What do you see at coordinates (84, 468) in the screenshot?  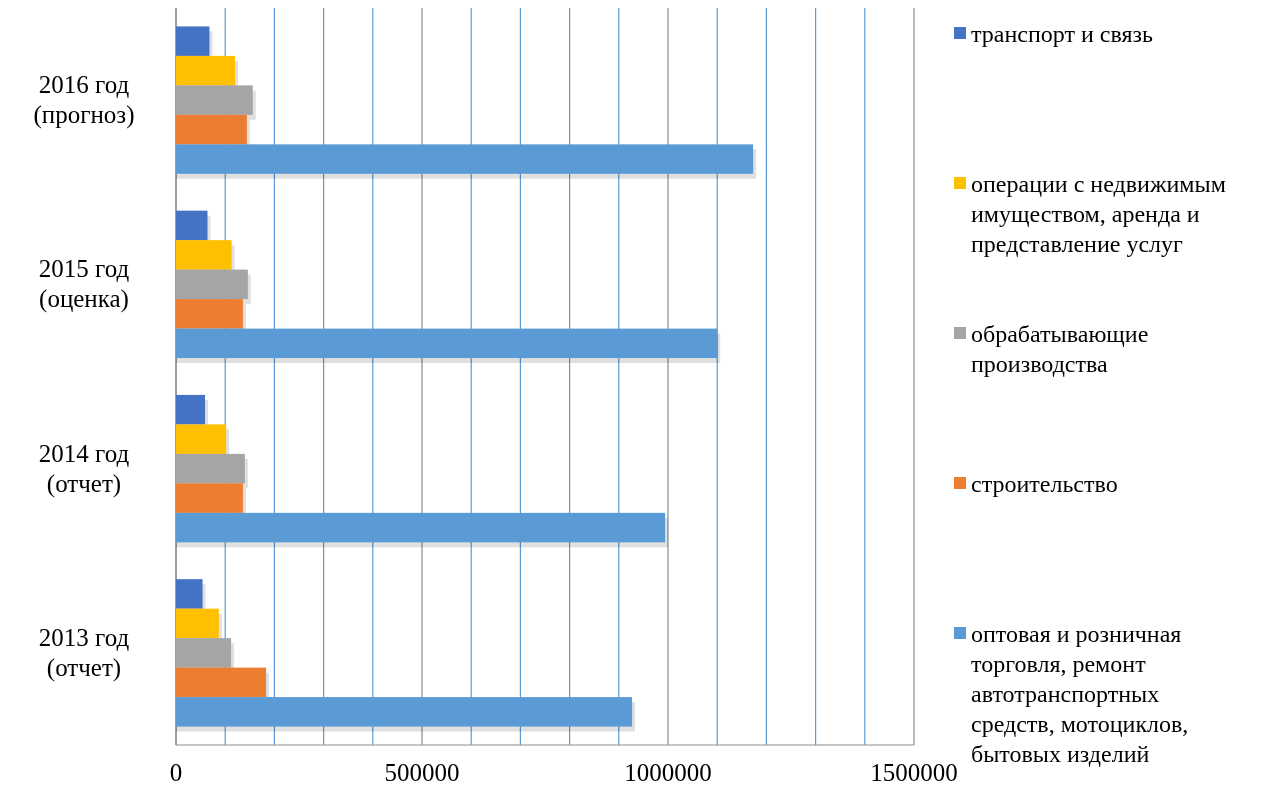 I see `y-tick-label: 2014 год (отчет)` at bounding box center [84, 468].